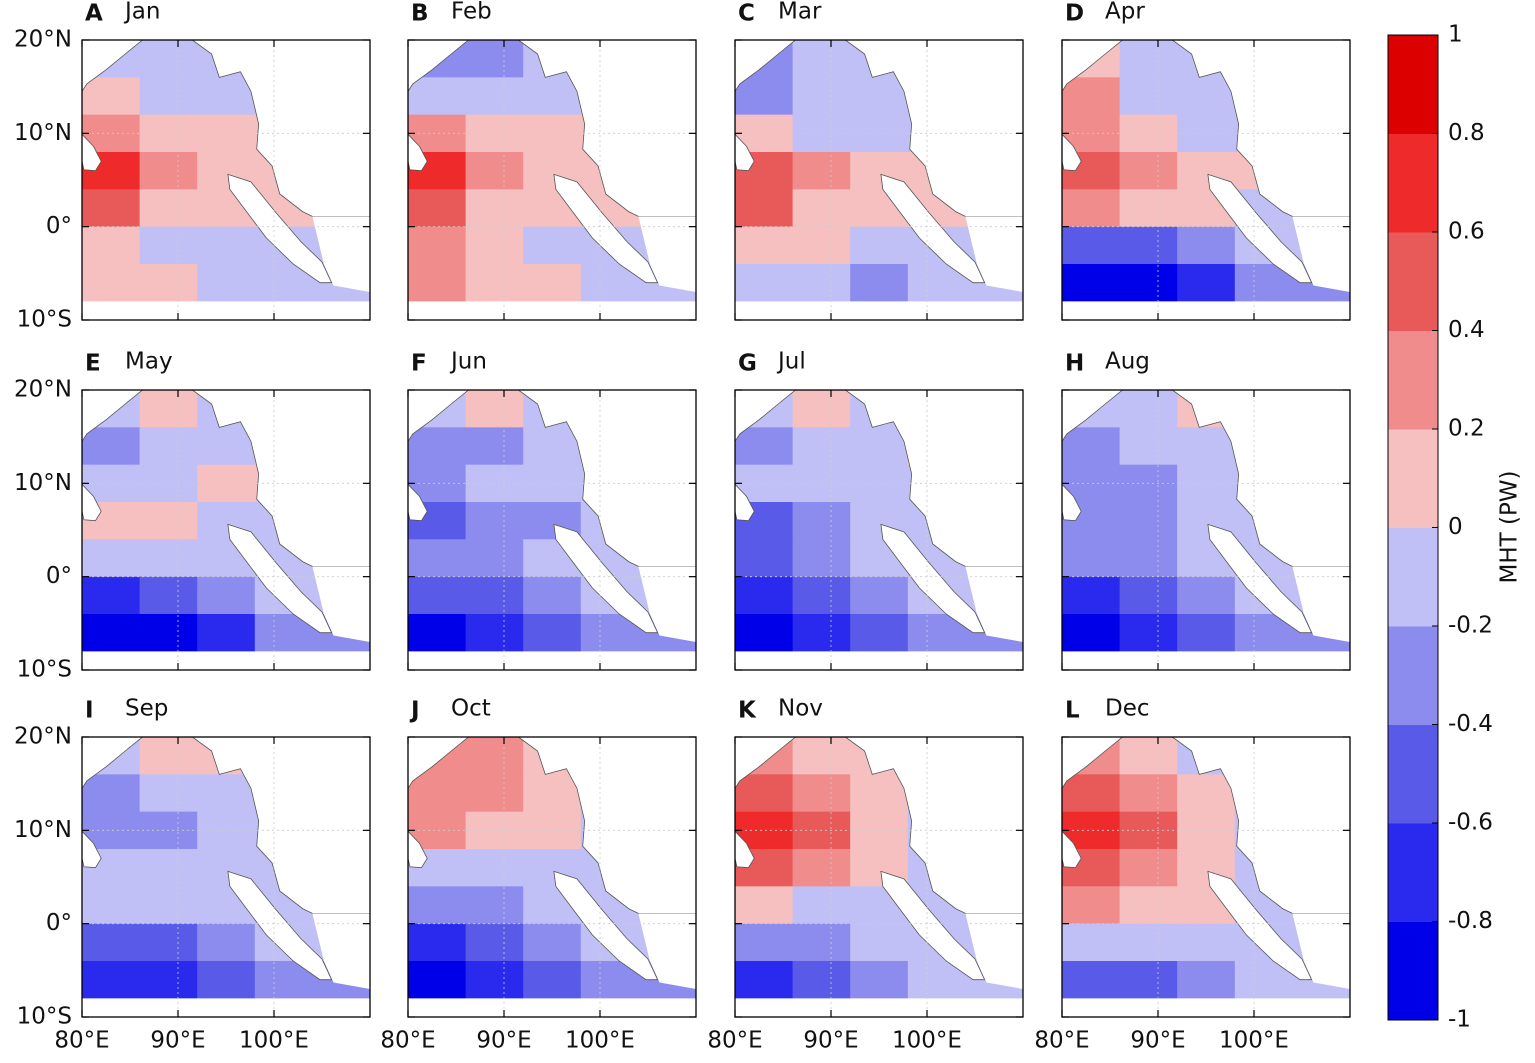 This screenshot has width=1535, height=1063. Describe the element at coordinates (1470, 921) in the screenshot. I see `colorbar-tick-label: -0.8` at that location.